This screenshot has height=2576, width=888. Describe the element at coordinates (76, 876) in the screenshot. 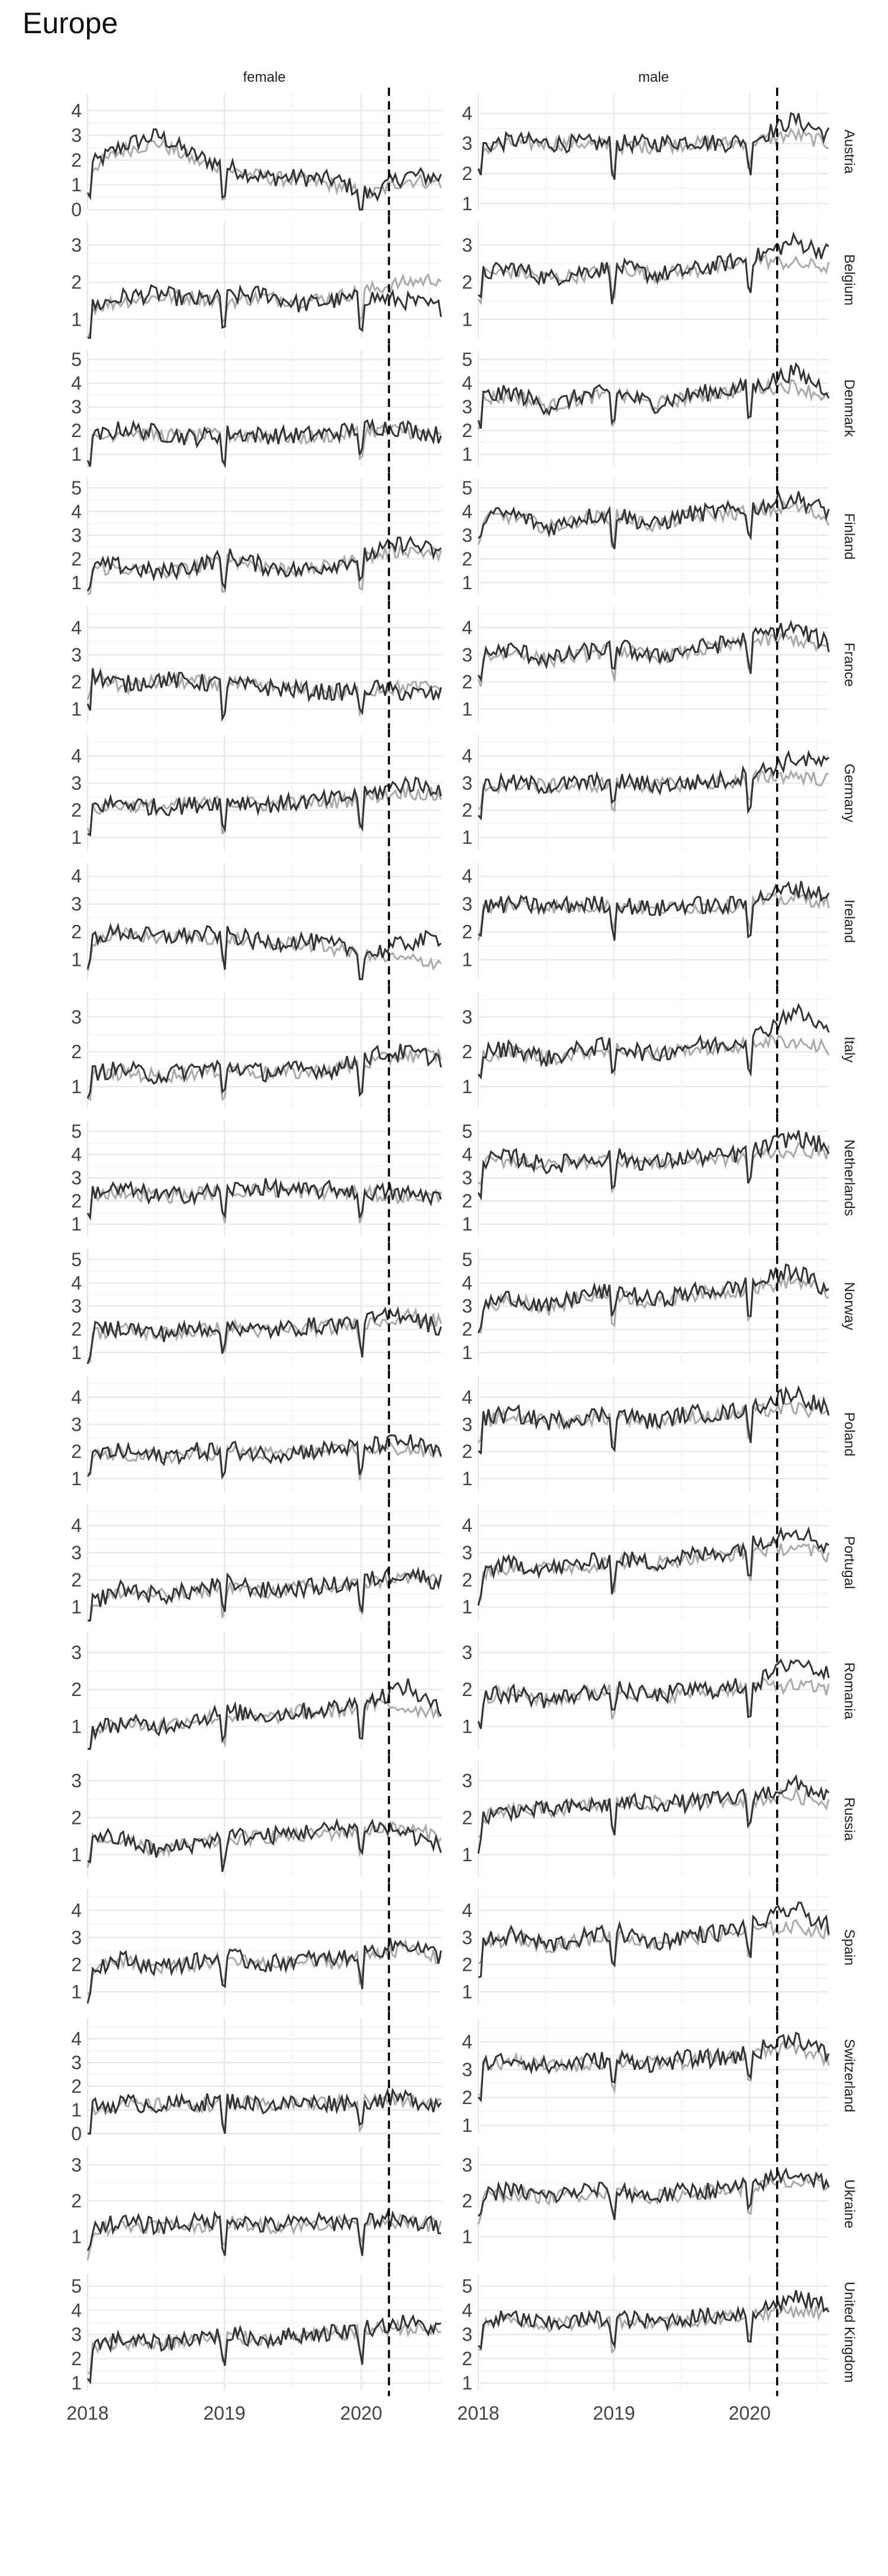

I see `y-tick-label-ireland-female: 4` at that location.